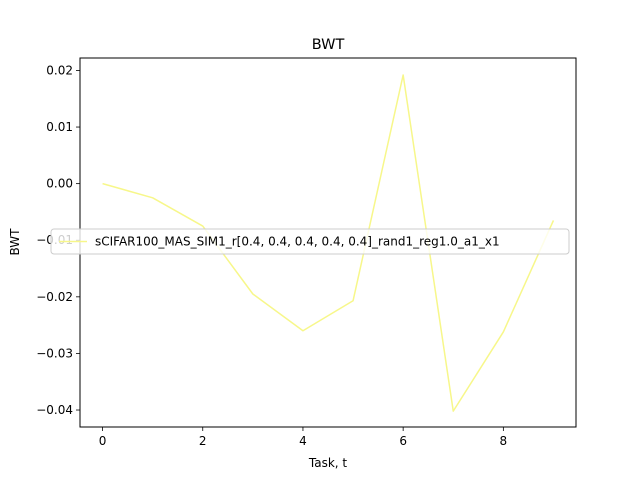 The image size is (640, 480). What do you see at coordinates (328, 45) in the screenshot?
I see `chart-title: BWT` at bounding box center [328, 45].